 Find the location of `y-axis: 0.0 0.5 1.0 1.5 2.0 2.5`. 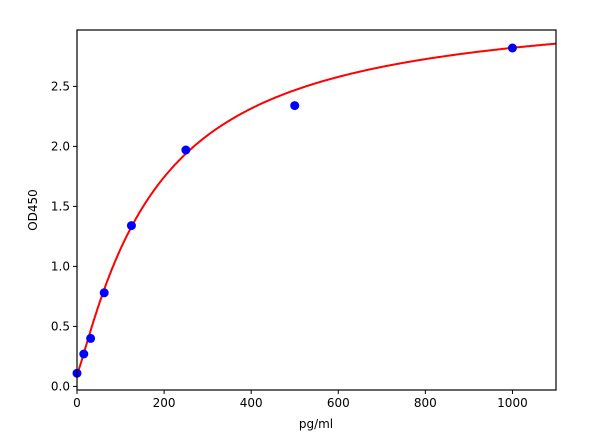

y-axis: 0.0 0.5 1.0 1.5 2.0 2.5 is located at coordinates (64, 236).